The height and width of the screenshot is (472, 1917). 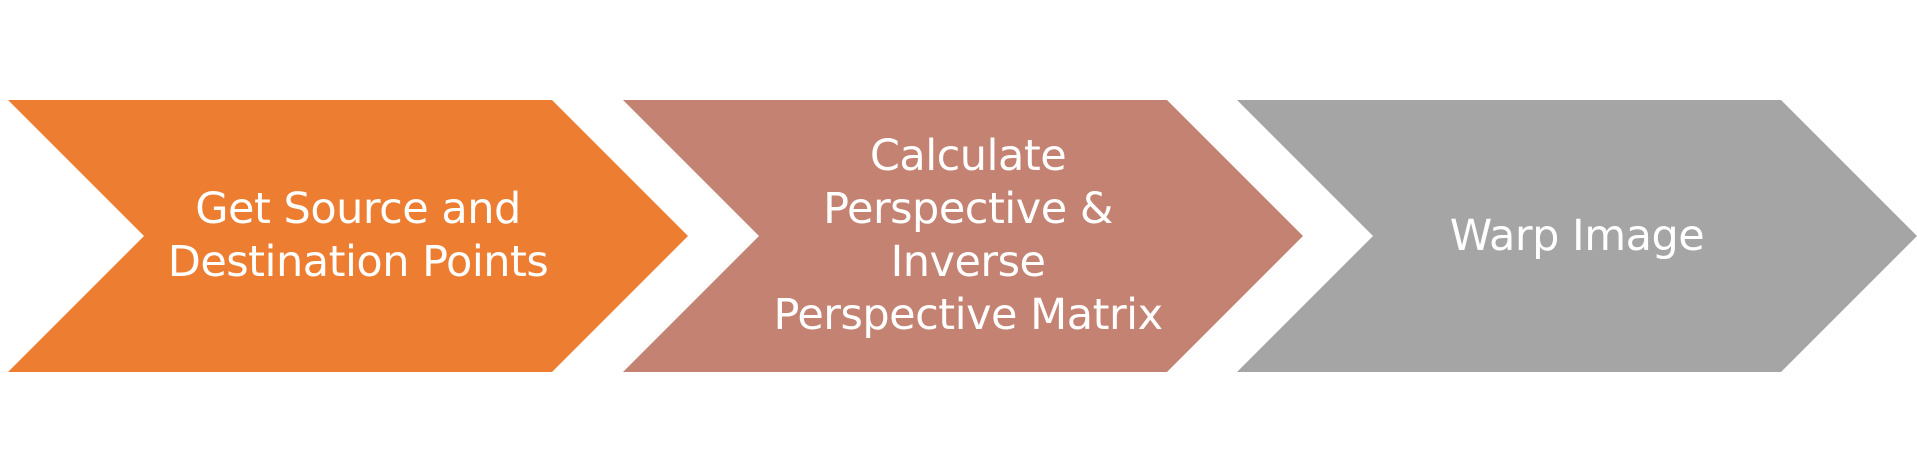 I want to click on step-label-text: Warp Image, so click(x=1577, y=235).